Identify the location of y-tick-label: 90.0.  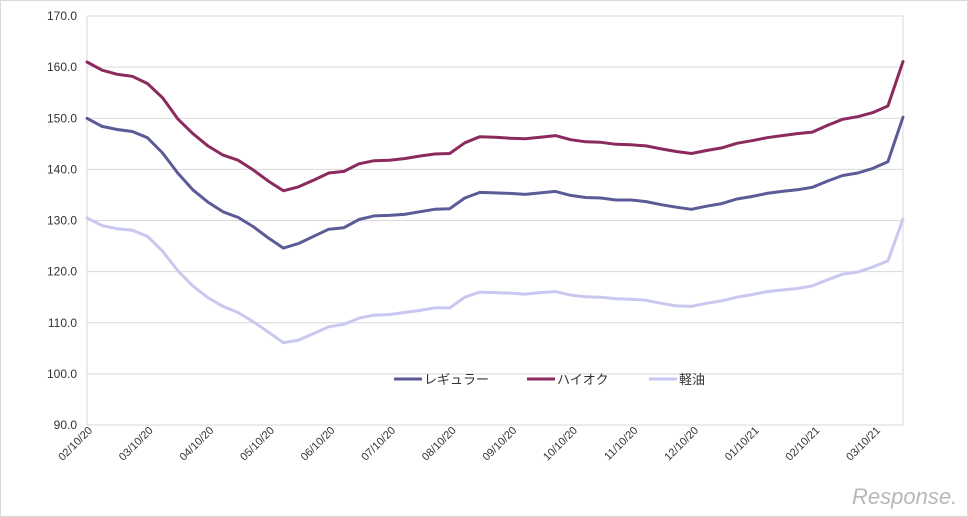
(66, 425).